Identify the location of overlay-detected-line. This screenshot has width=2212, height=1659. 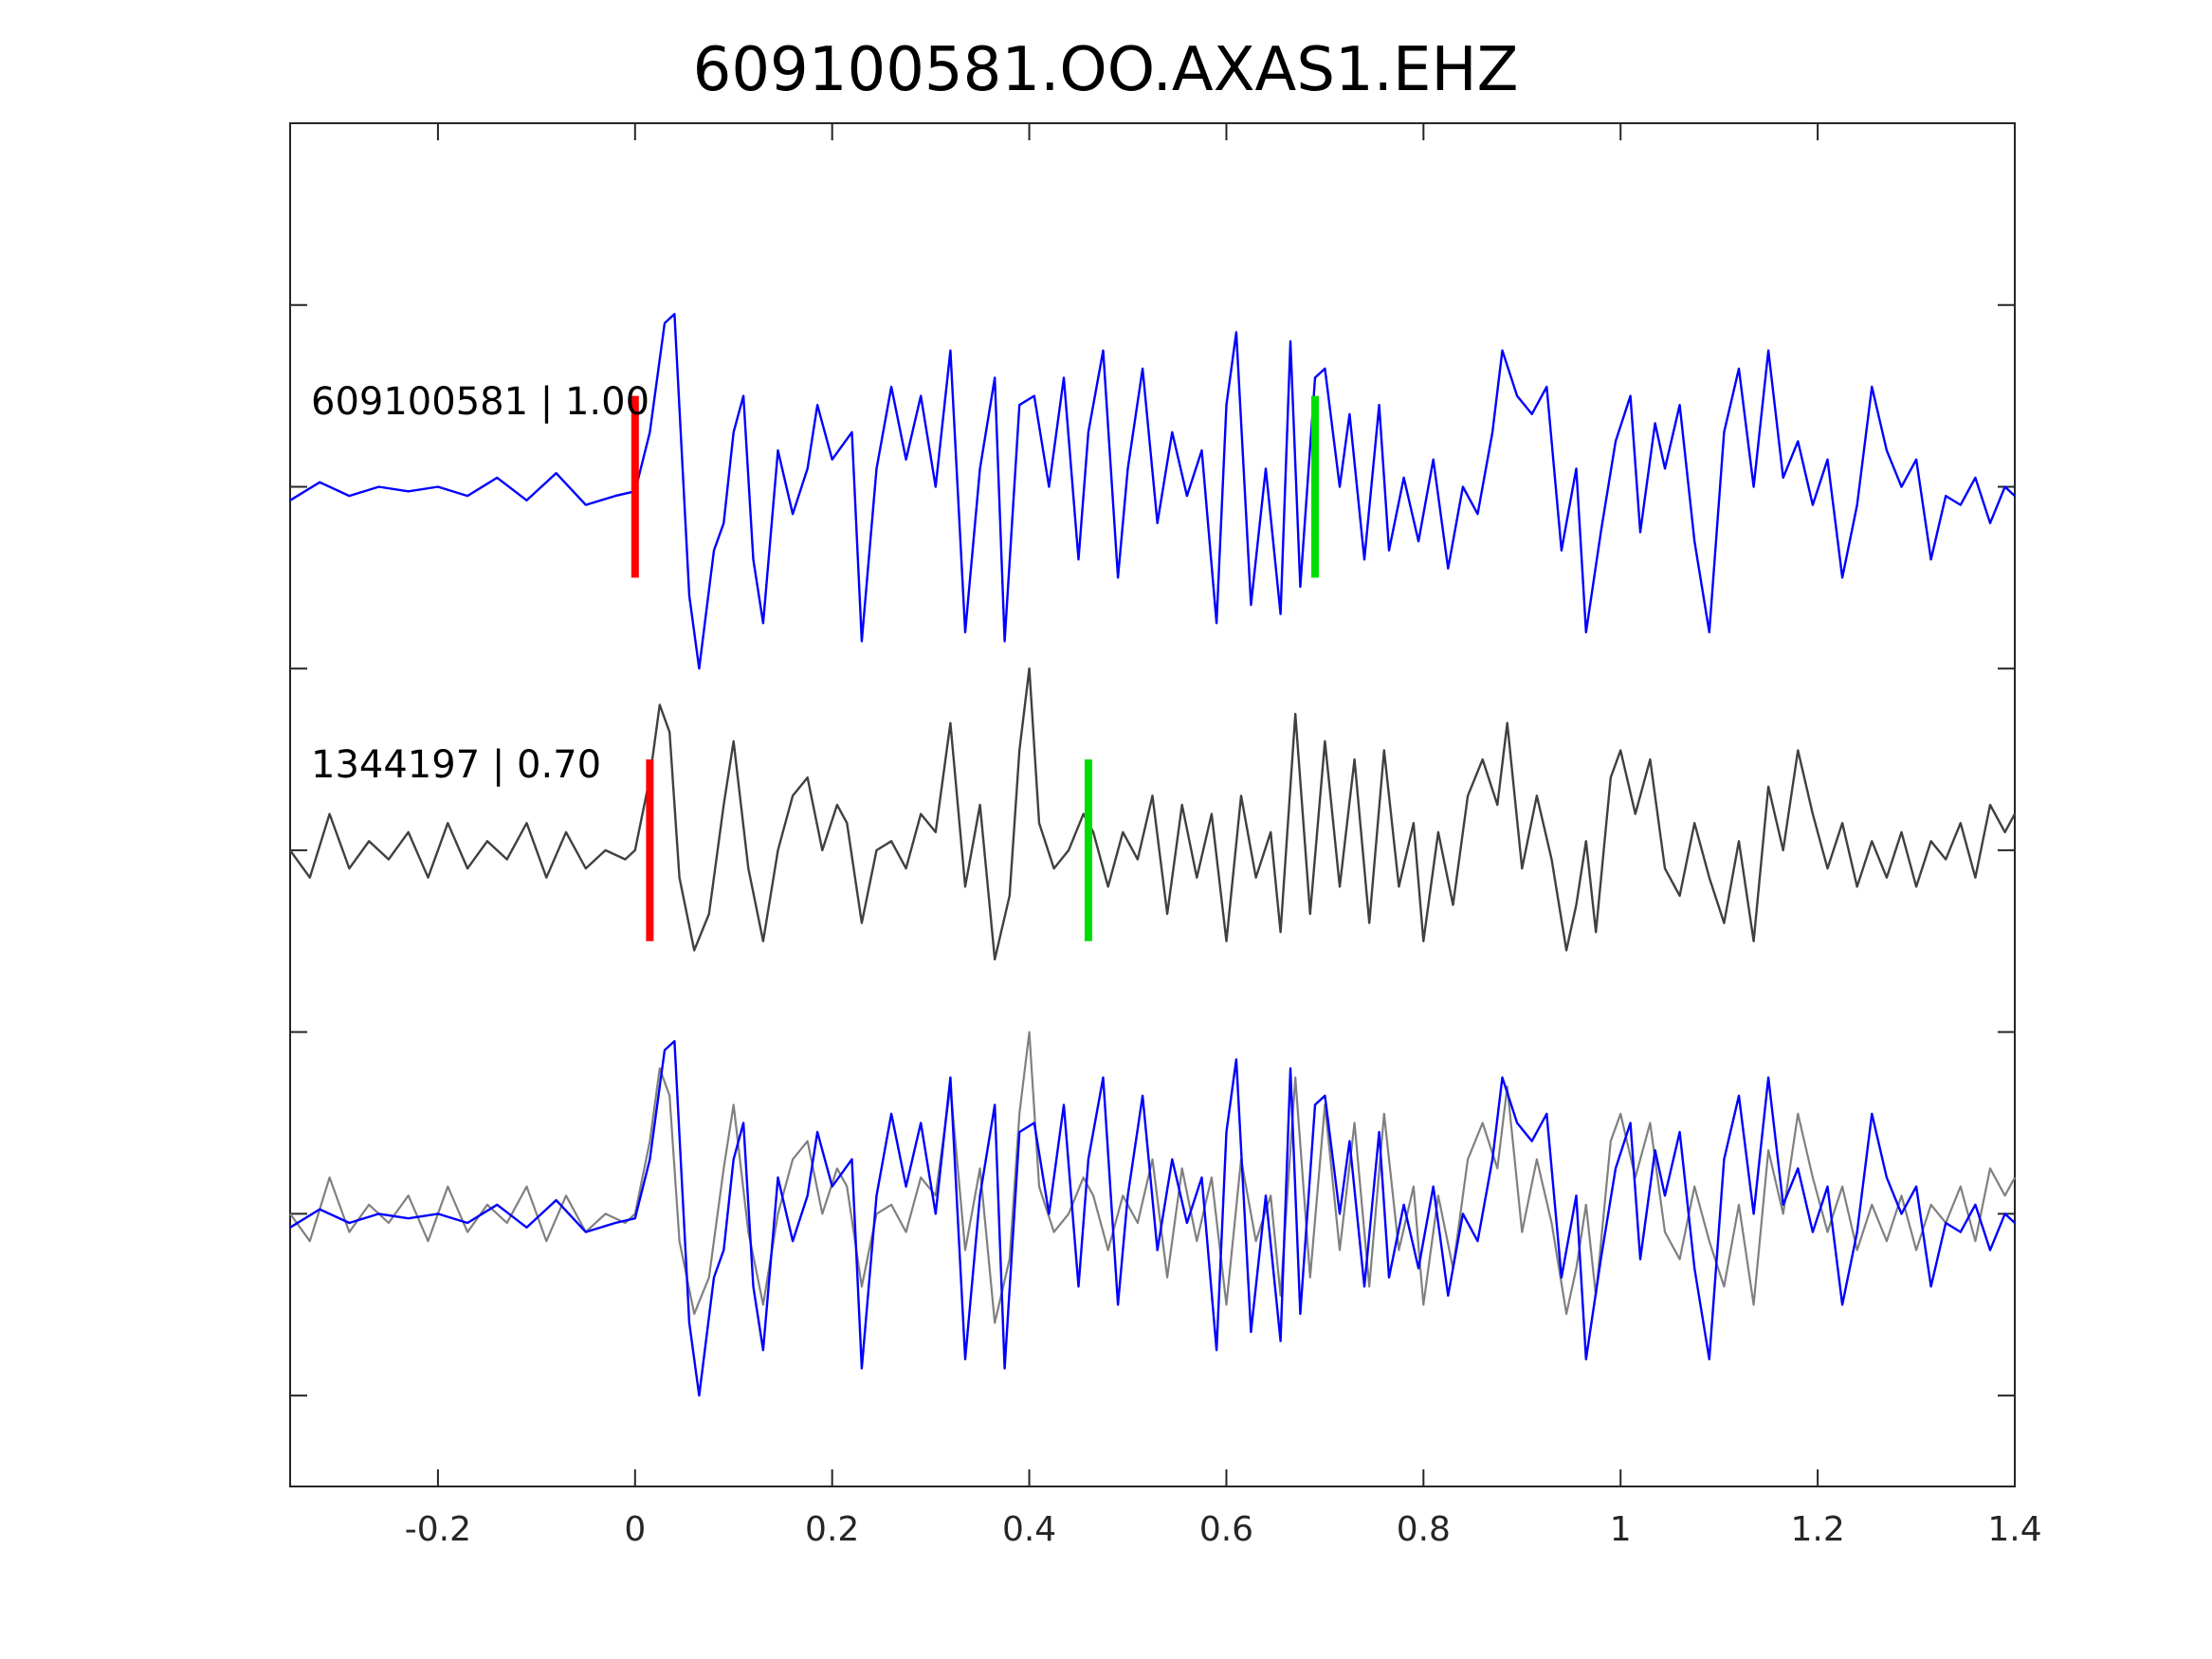
(1152, 1177).